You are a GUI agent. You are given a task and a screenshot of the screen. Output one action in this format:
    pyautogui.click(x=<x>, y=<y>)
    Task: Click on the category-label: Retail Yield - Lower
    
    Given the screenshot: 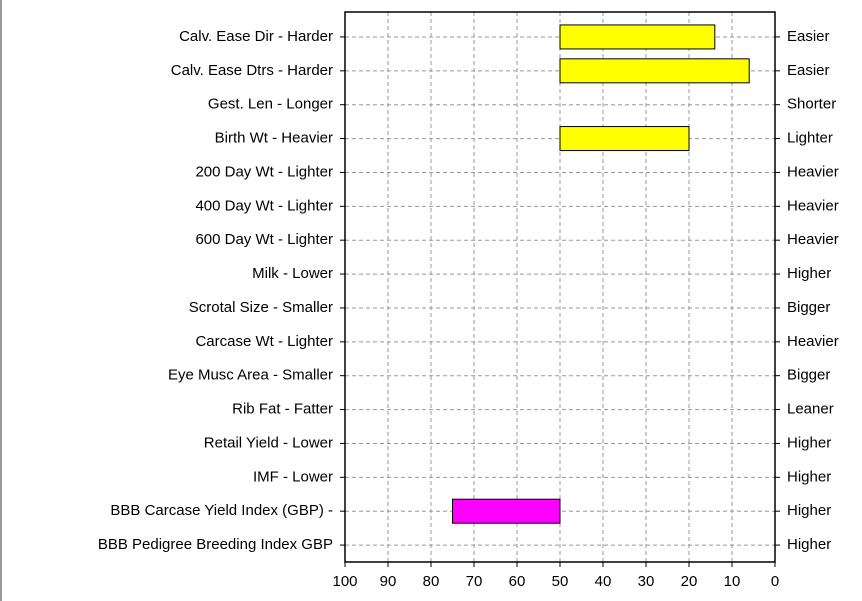 What is the action you would take?
    pyautogui.click(x=268, y=442)
    